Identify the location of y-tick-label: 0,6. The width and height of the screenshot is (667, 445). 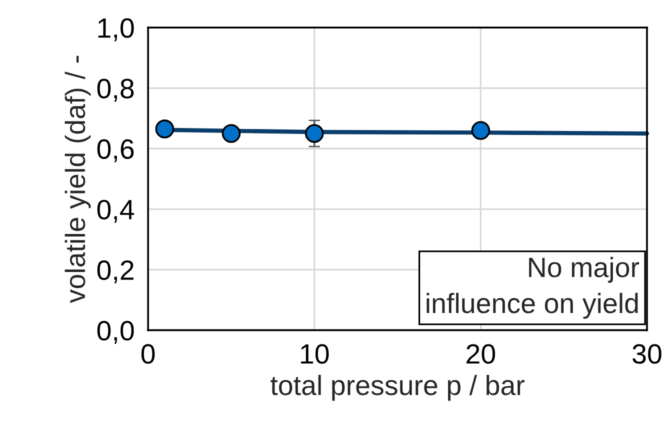
(115, 150).